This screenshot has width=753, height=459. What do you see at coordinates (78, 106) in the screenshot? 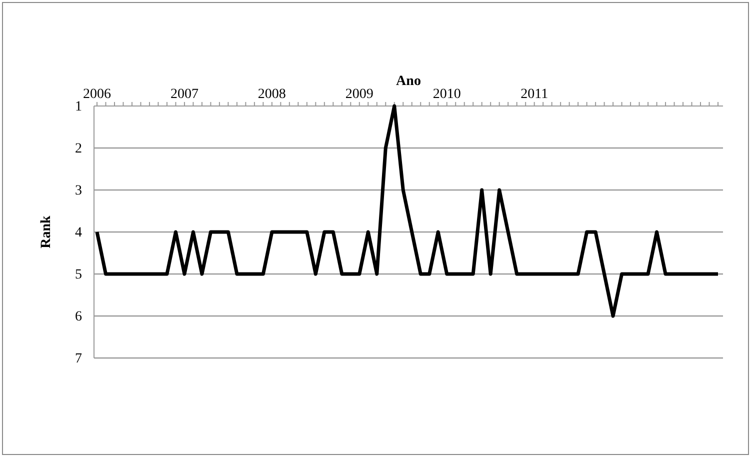
I see `y-tick-label: 1` at bounding box center [78, 106].